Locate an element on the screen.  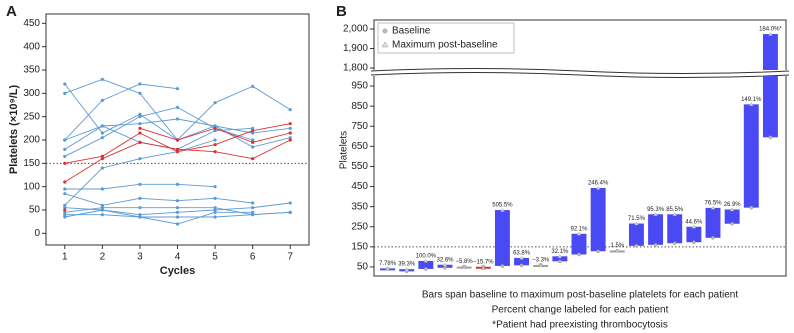
y-tick-label: 150 is located at coordinates (31, 163).